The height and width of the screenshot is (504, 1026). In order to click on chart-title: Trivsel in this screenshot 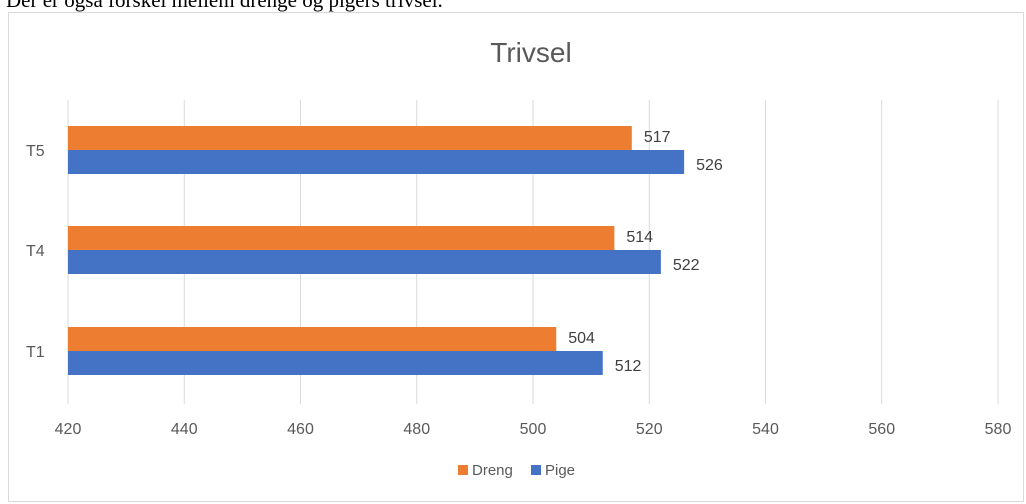, I will do `click(530, 52)`.